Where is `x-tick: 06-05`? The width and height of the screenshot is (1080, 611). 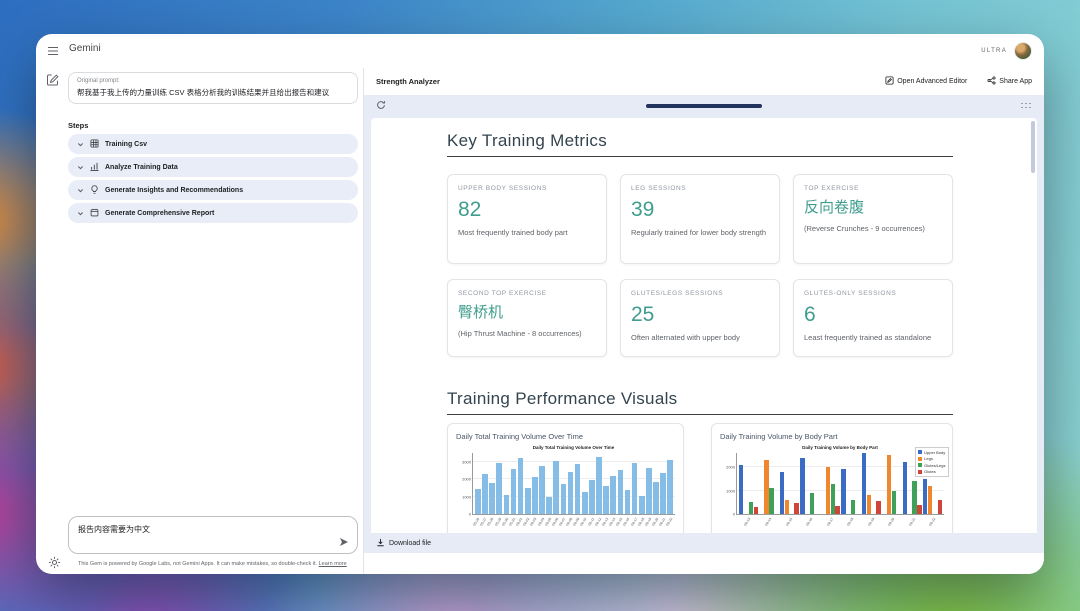
x-tick: 06-05 is located at coordinates (548, 522).